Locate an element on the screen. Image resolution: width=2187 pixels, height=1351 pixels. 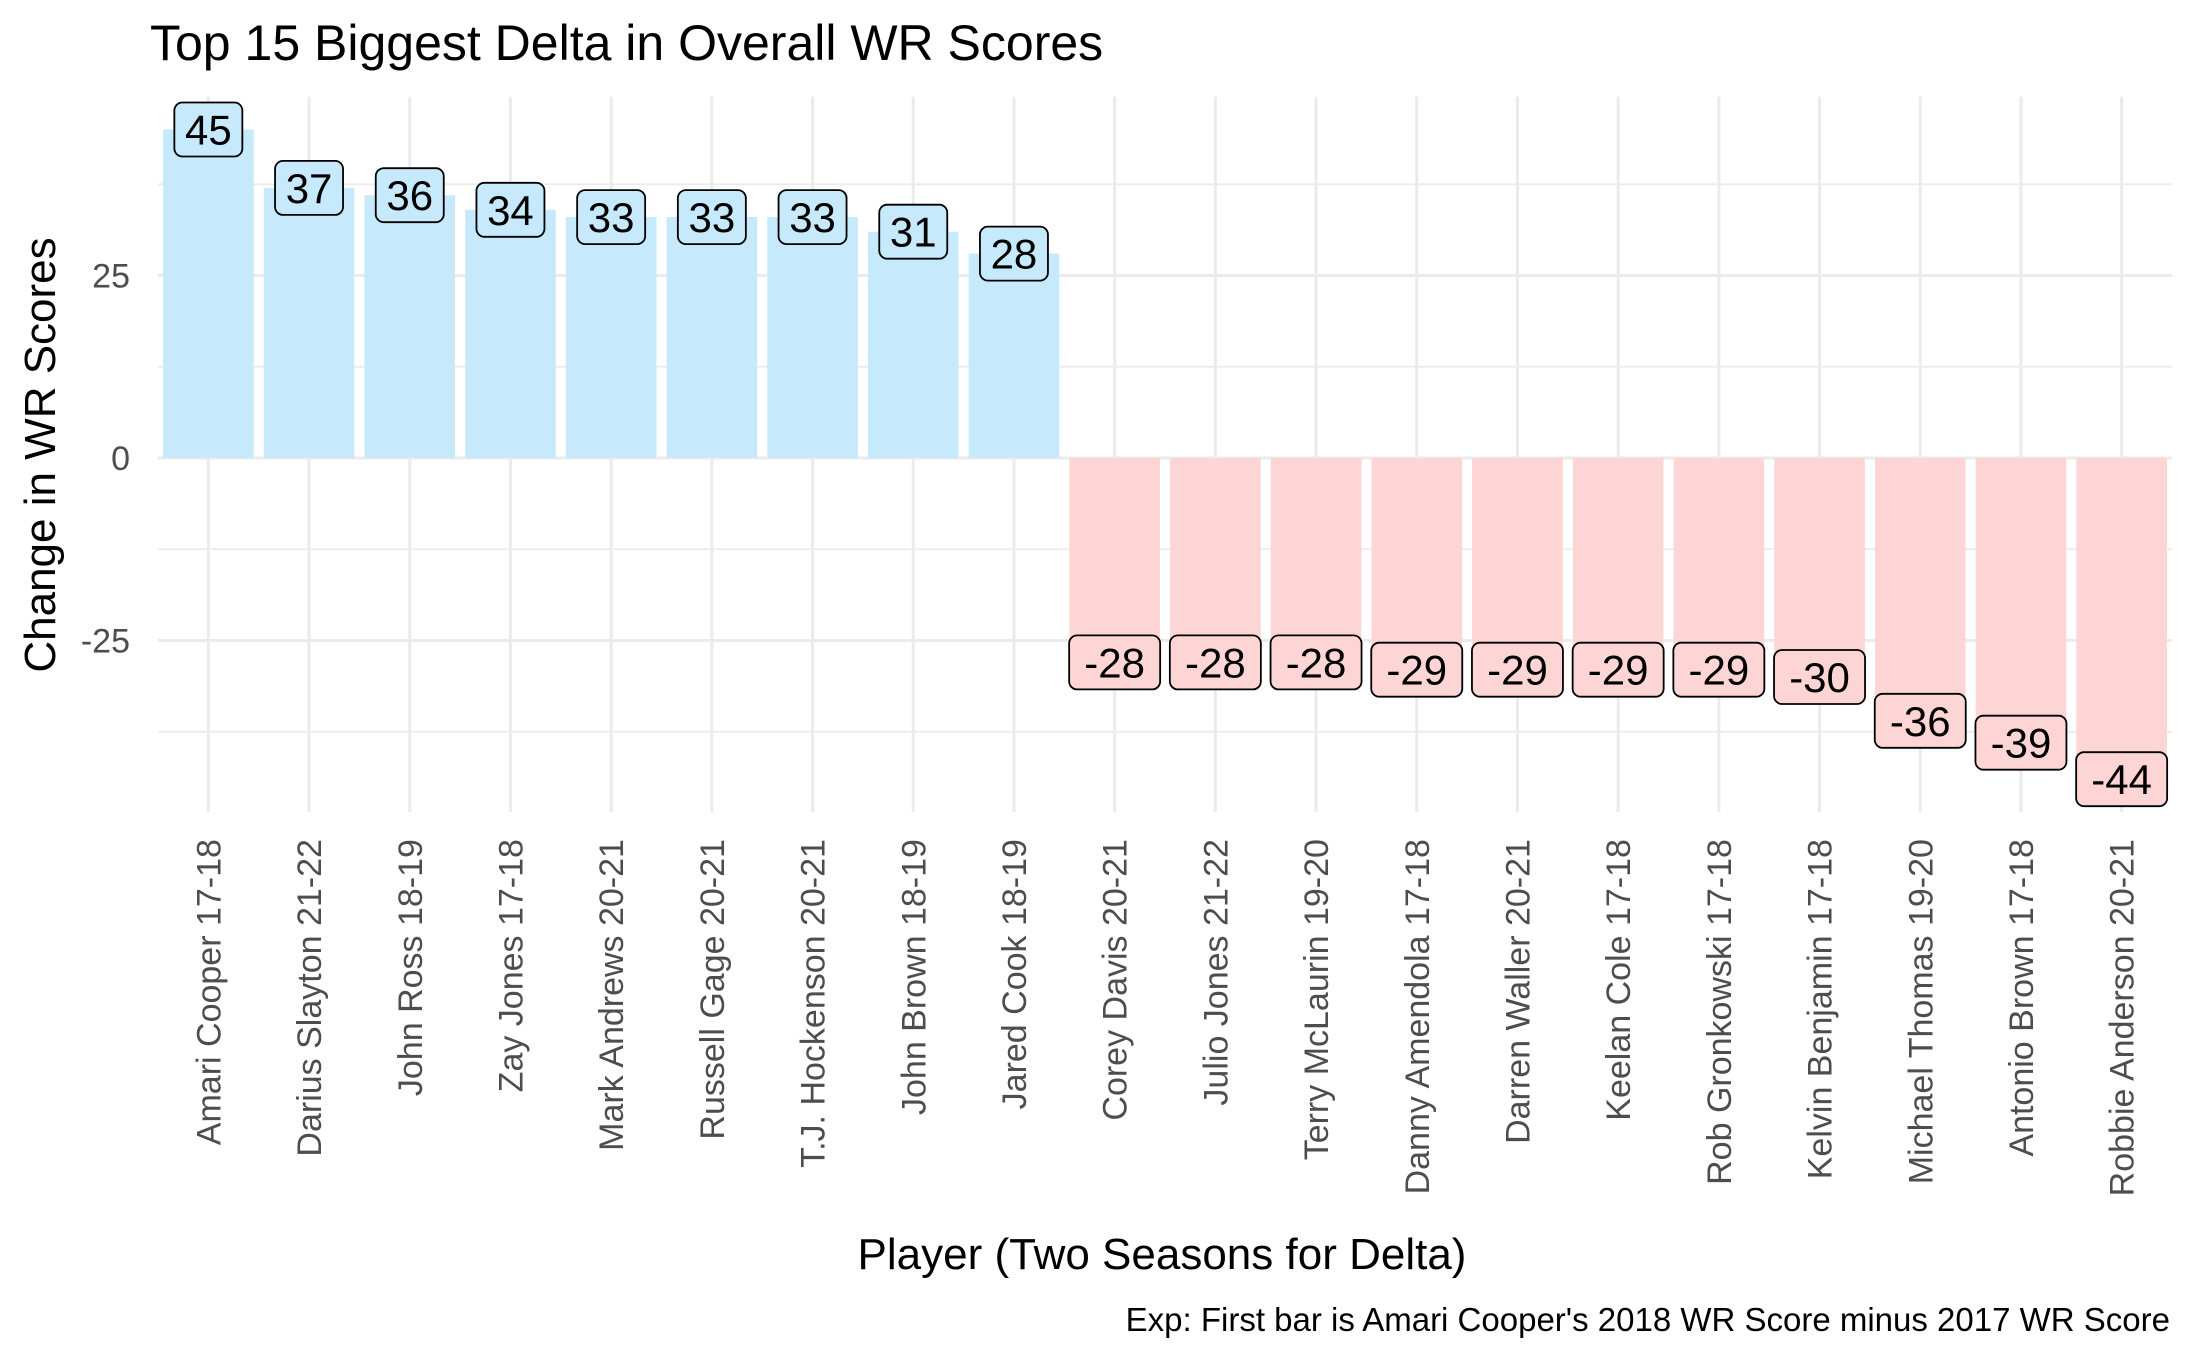
data-label: -39 is located at coordinates (2021, 742).